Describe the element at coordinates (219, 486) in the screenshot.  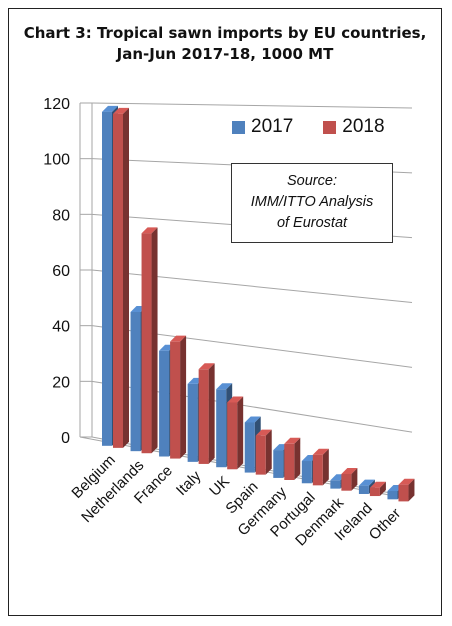
I see `x-tick-label-uk: UK` at that location.